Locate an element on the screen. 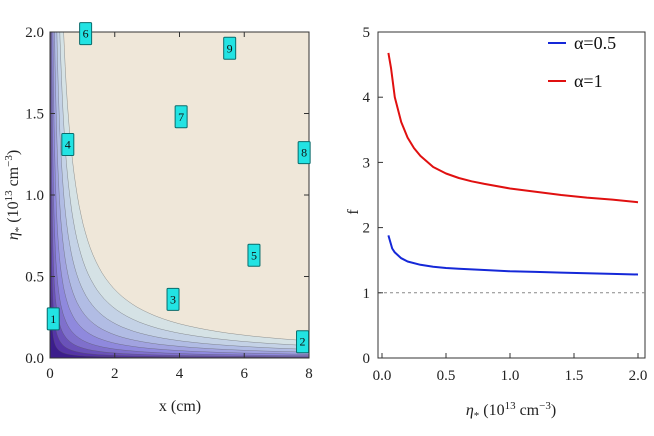 This screenshot has width=654, height=436. line-x-axis-label: η* (1013 cm−3) is located at coordinates (511, 411).